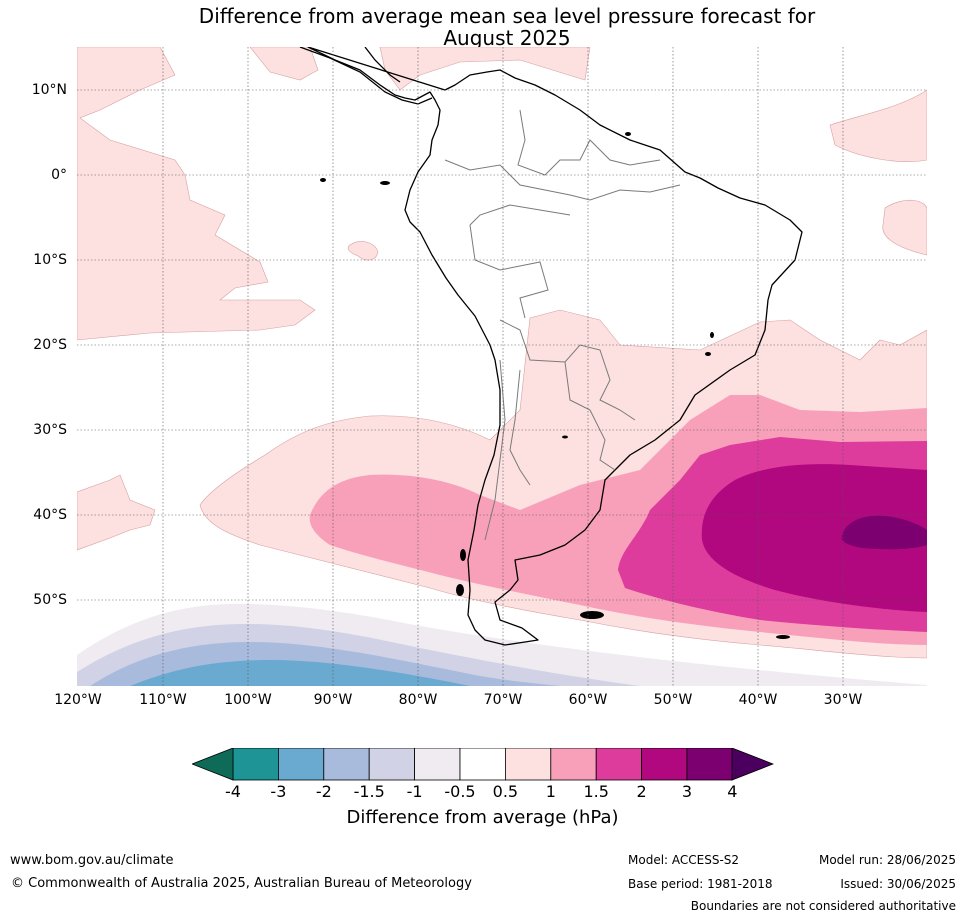 The width and height of the screenshot is (965, 919). What do you see at coordinates (278, 791) in the screenshot?
I see `colorbar-tick-label: -3` at bounding box center [278, 791].